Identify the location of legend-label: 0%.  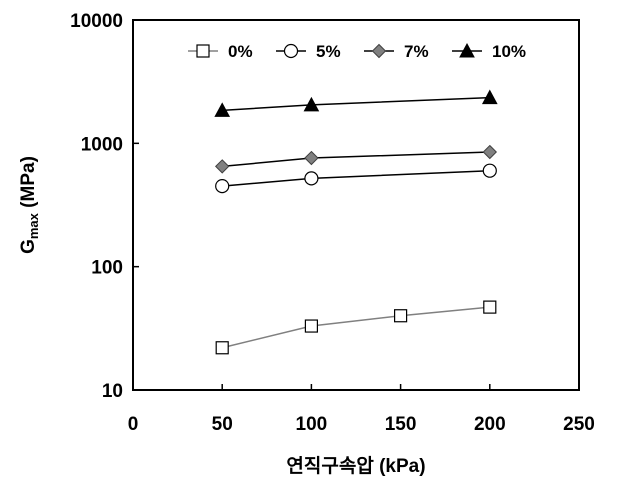
(240, 51).